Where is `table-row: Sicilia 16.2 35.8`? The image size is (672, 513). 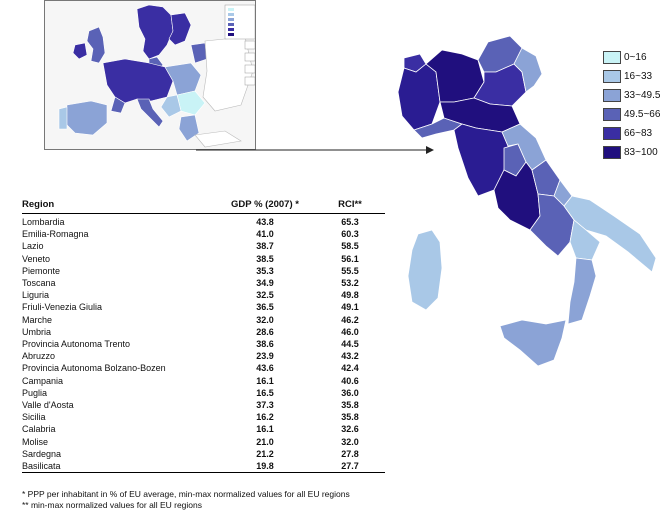
table-row: Sicilia 16.2 35.8 is located at coordinates (203, 417).